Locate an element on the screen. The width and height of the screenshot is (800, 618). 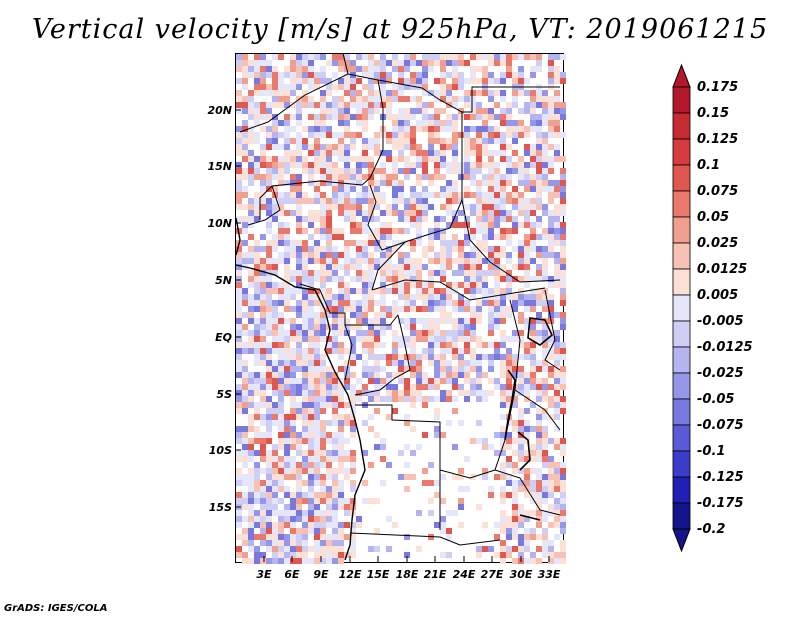
colorbar-segment is located at coordinates (681, 516).